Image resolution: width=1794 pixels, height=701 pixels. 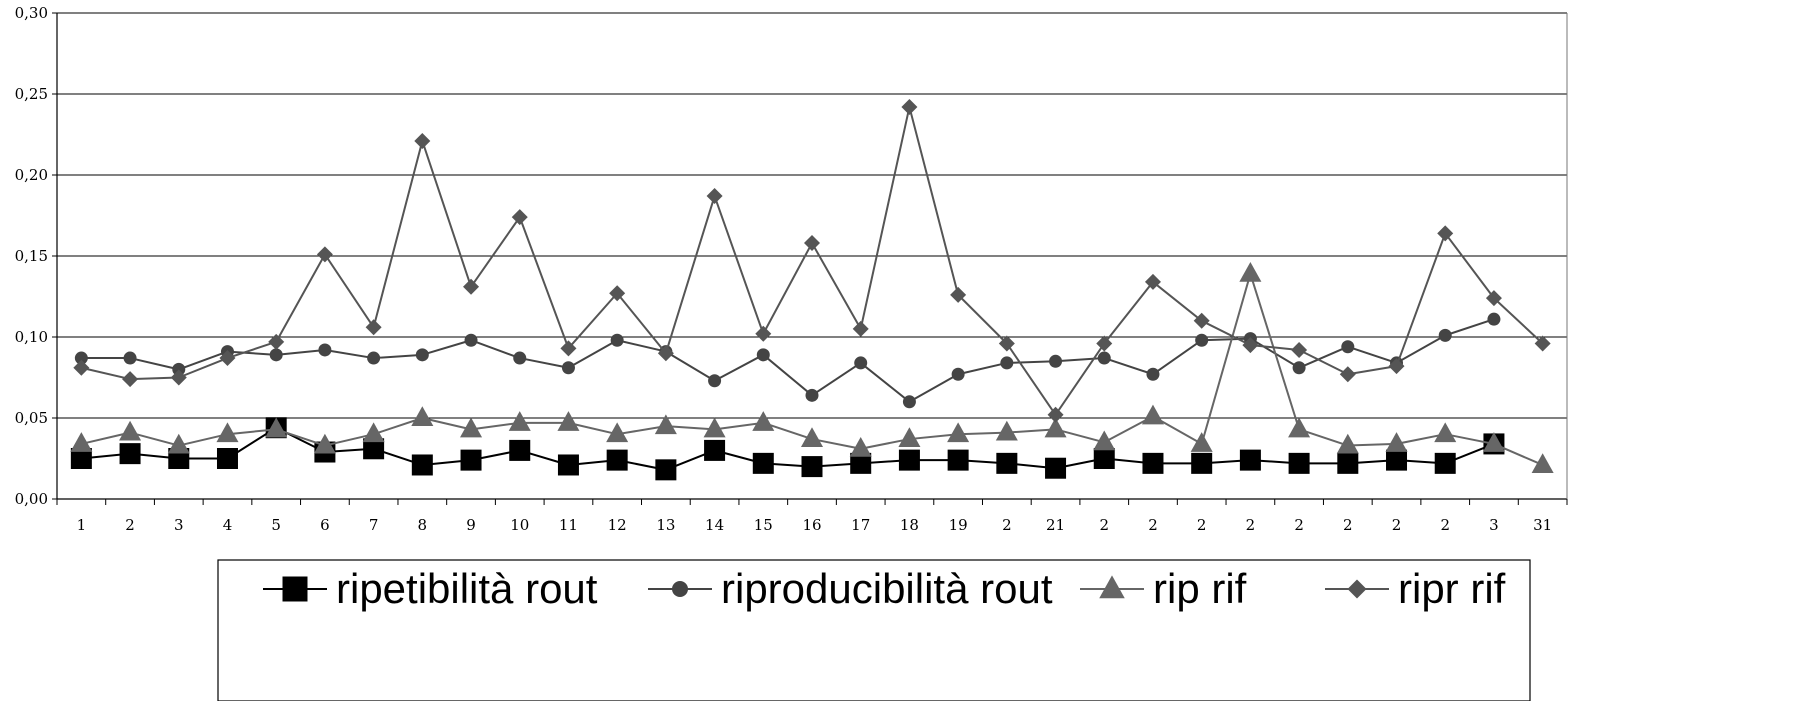 What do you see at coordinates (874, 630) in the screenshot?
I see `legend-box` at bounding box center [874, 630].